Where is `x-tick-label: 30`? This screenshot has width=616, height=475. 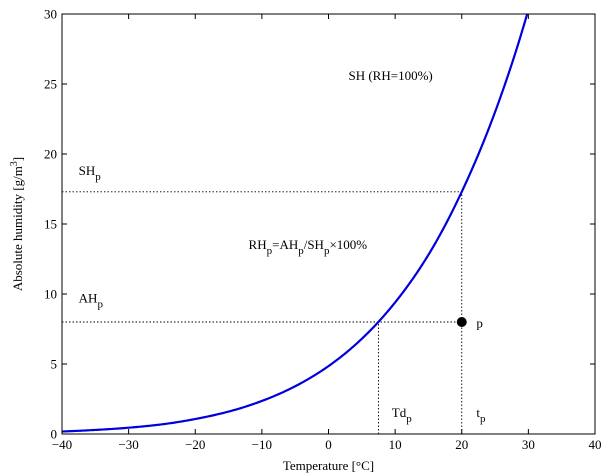
x-tick-label: 30 is located at coordinates (528, 444).